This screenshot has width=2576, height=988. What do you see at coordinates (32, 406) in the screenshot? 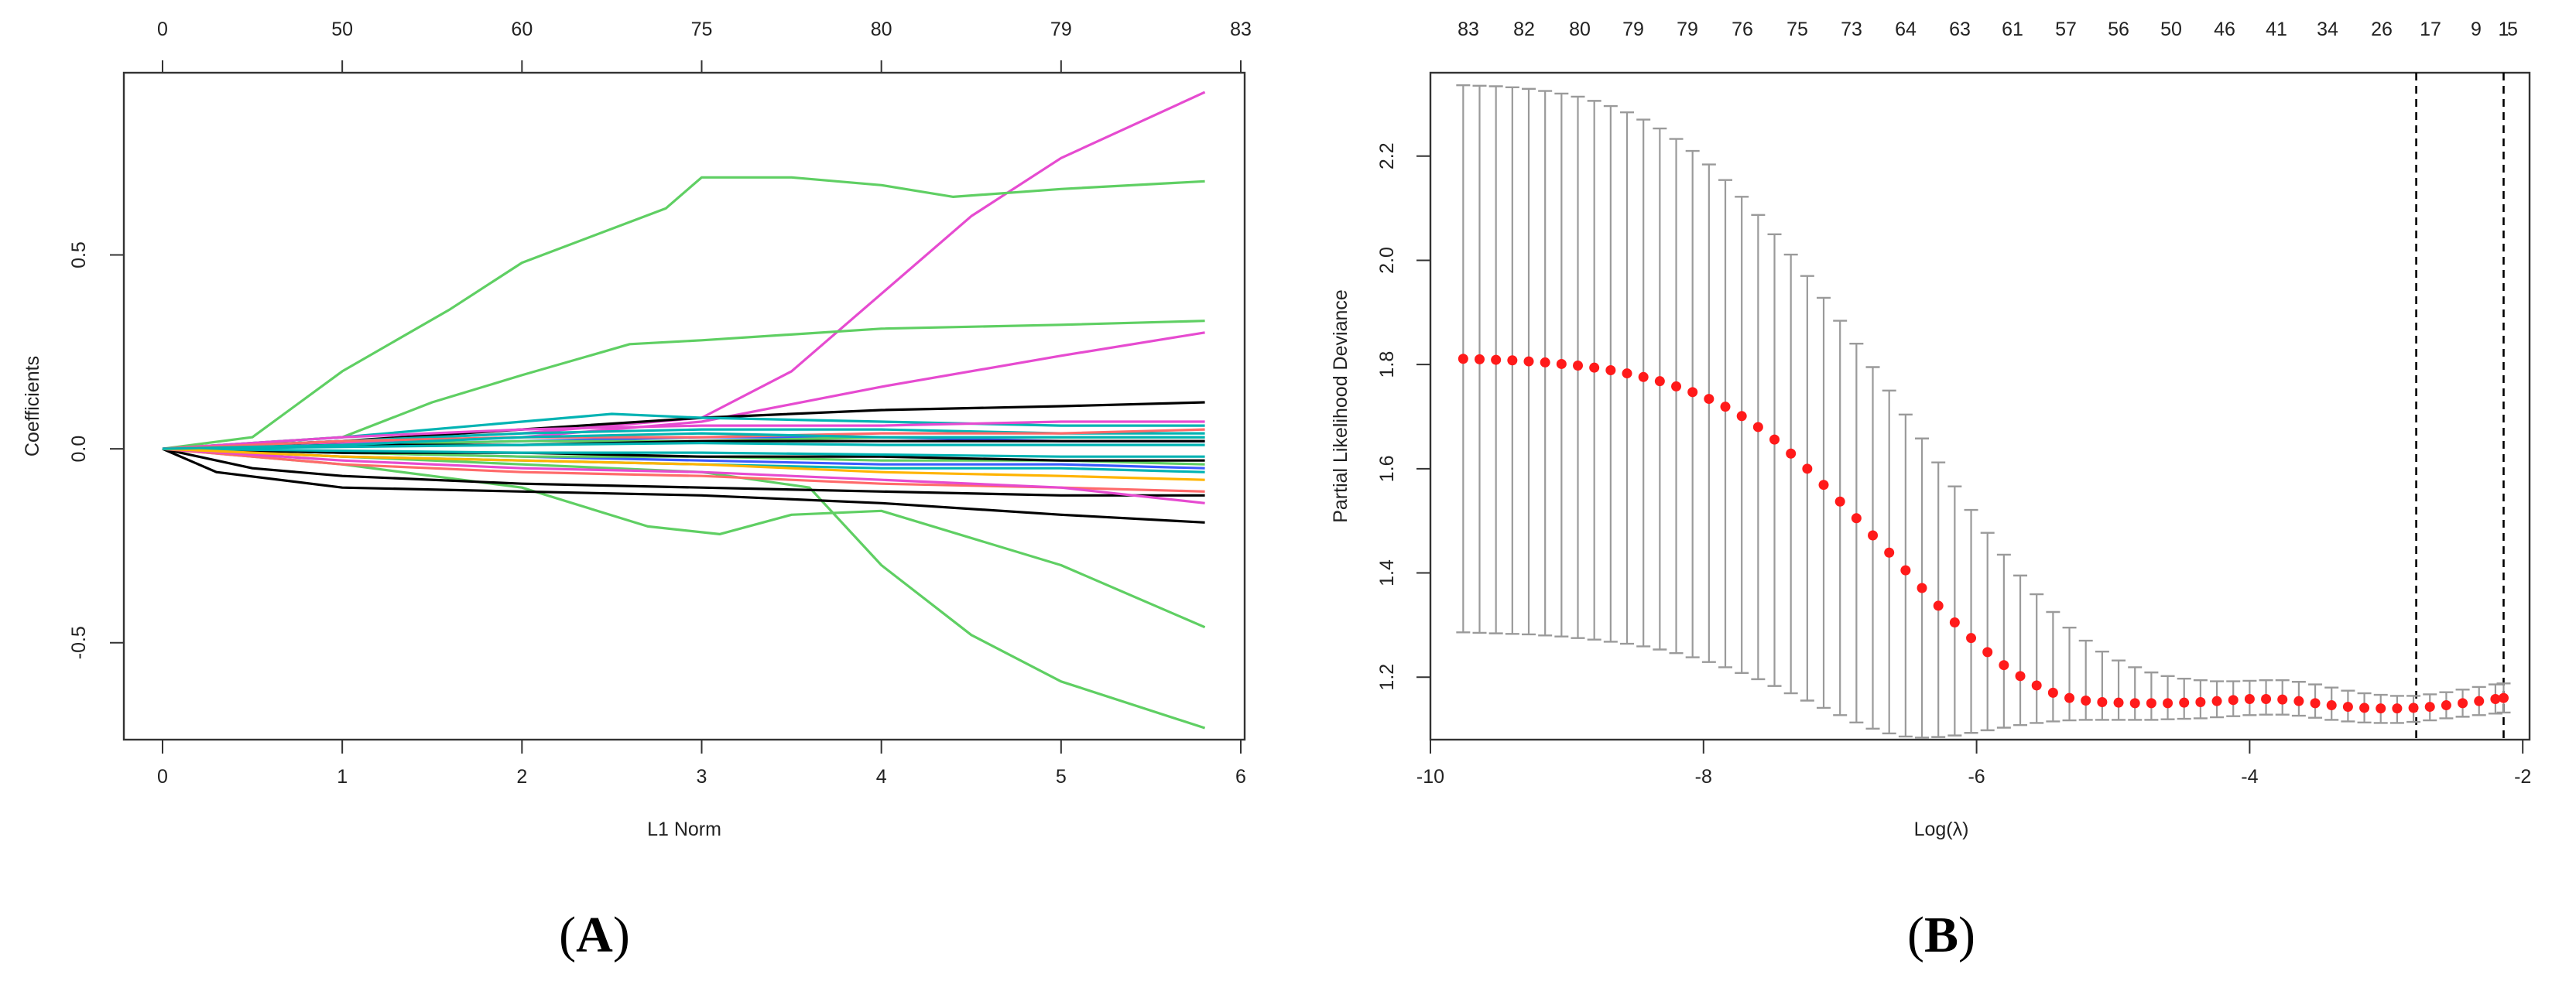
I see `panel-a-y-axis-label: Coefficients` at bounding box center [32, 406].